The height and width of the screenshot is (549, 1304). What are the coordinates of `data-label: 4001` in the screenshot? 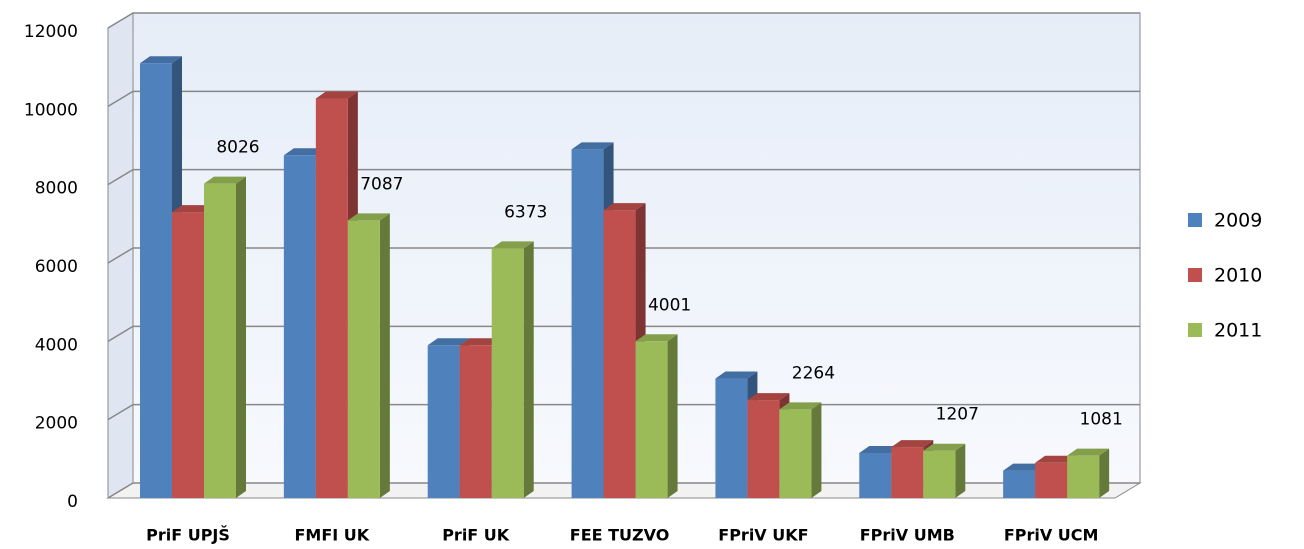 It's located at (669, 305).